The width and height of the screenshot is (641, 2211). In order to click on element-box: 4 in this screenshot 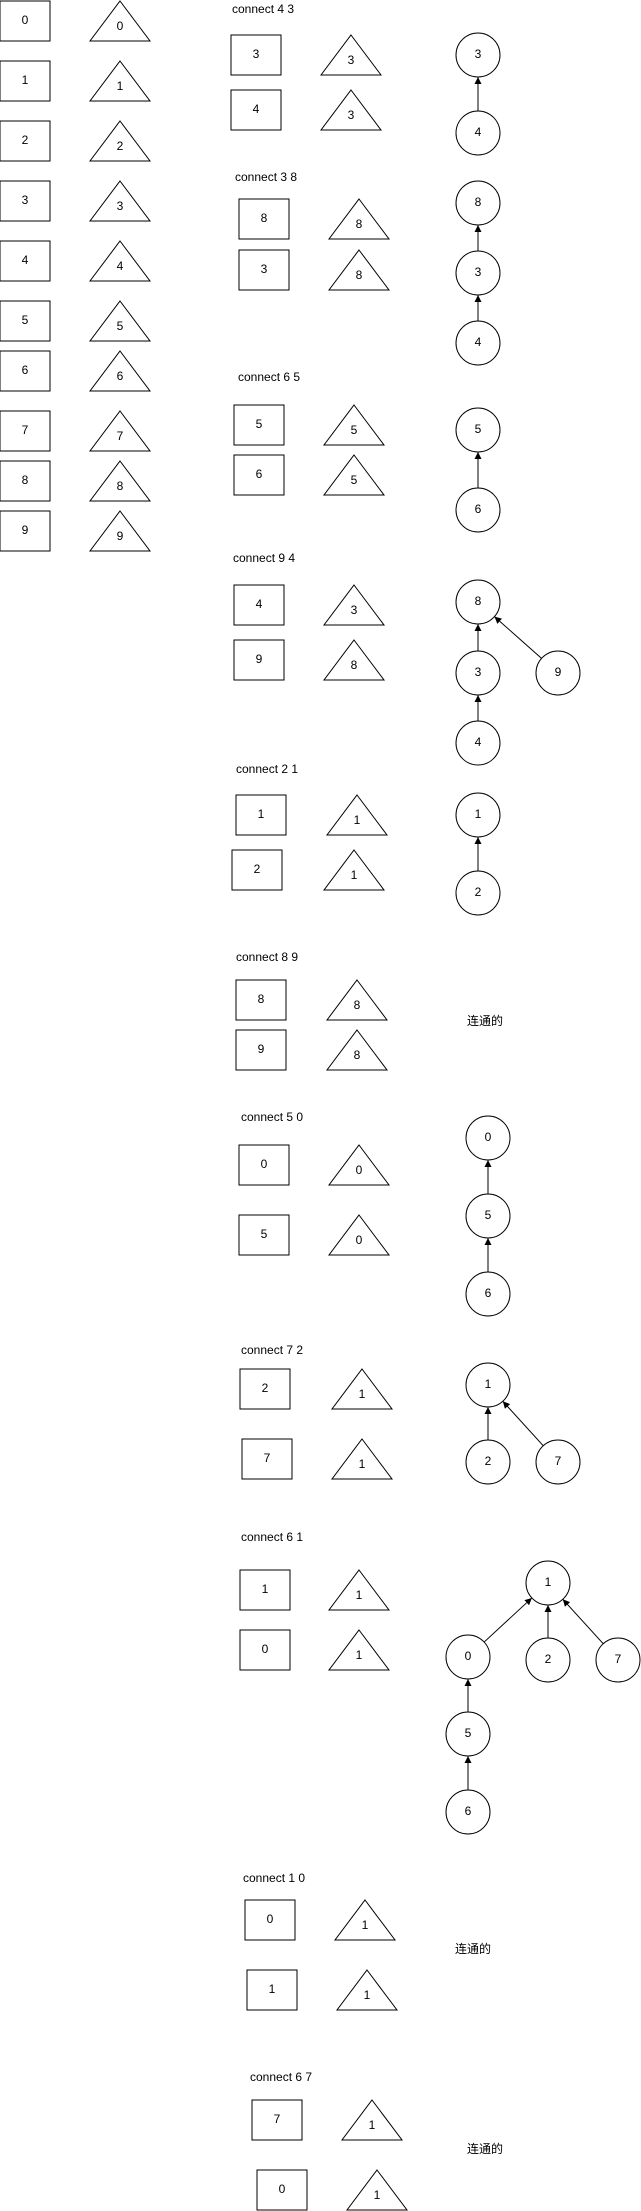, I will do `click(25, 261)`.